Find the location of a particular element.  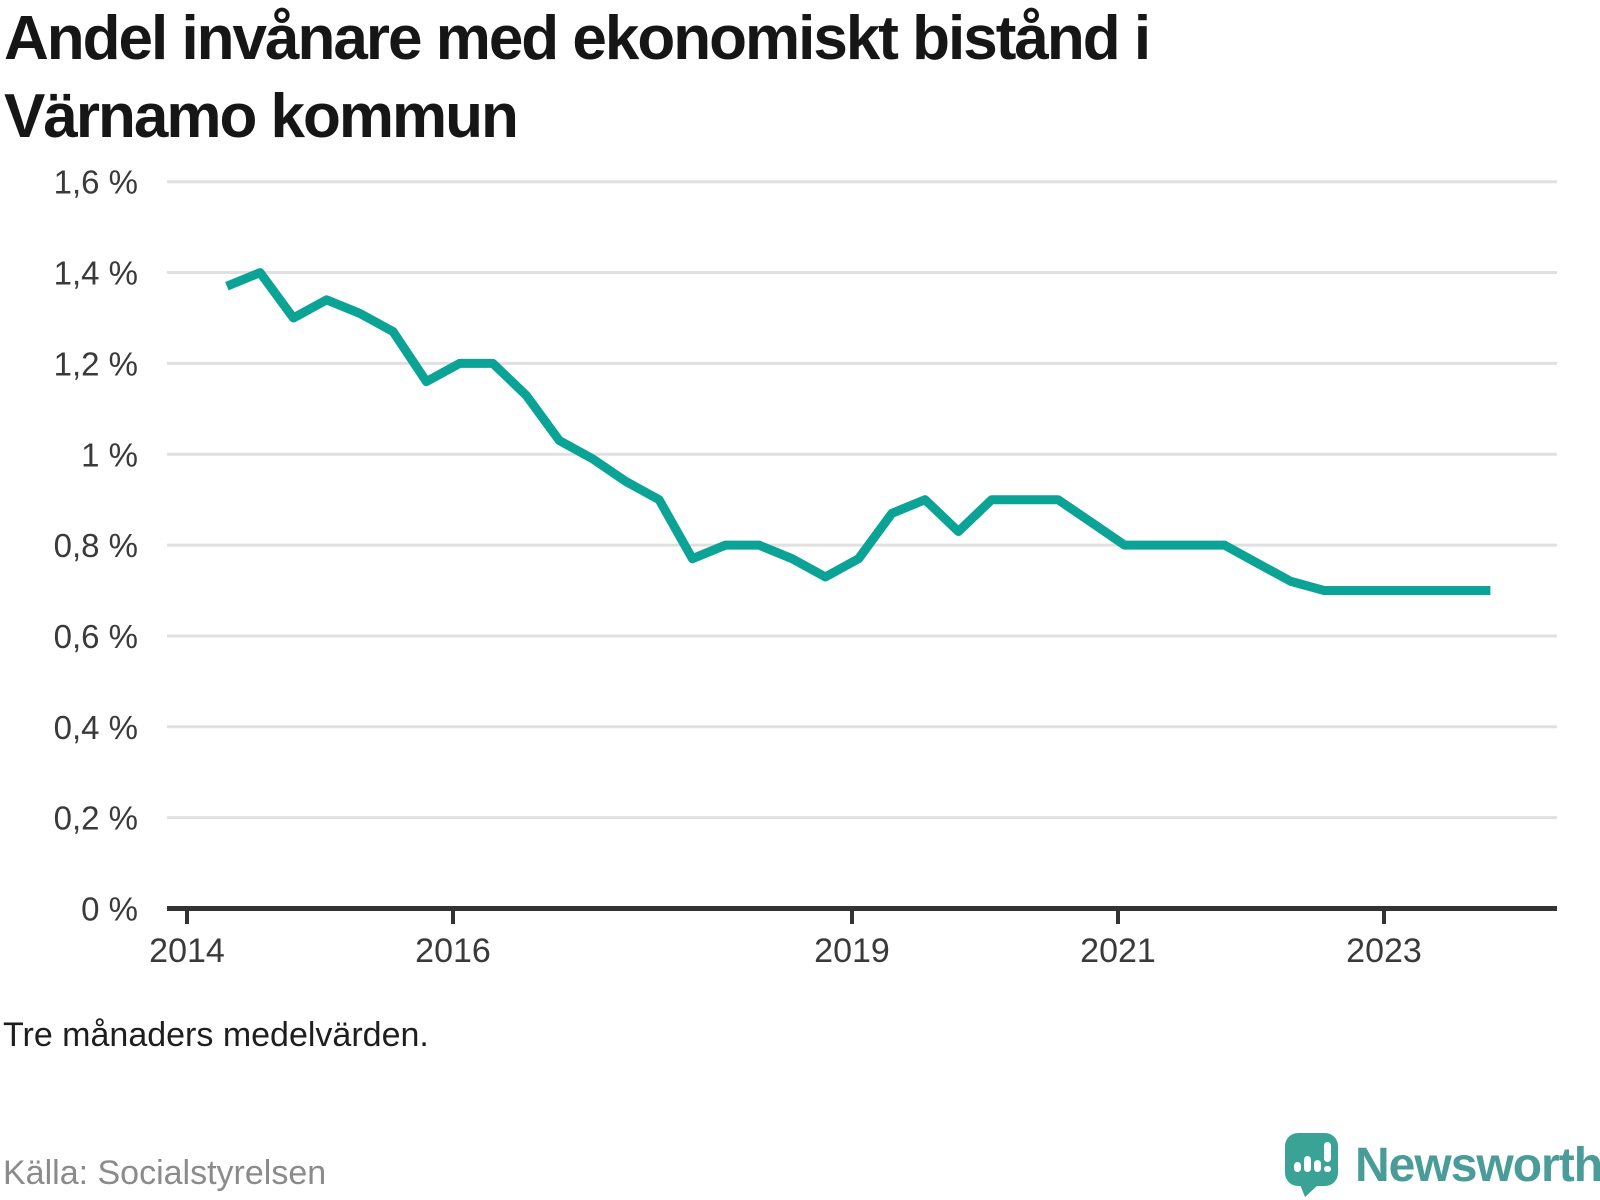

x-axis-label: 2016 is located at coordinates (453, 951).